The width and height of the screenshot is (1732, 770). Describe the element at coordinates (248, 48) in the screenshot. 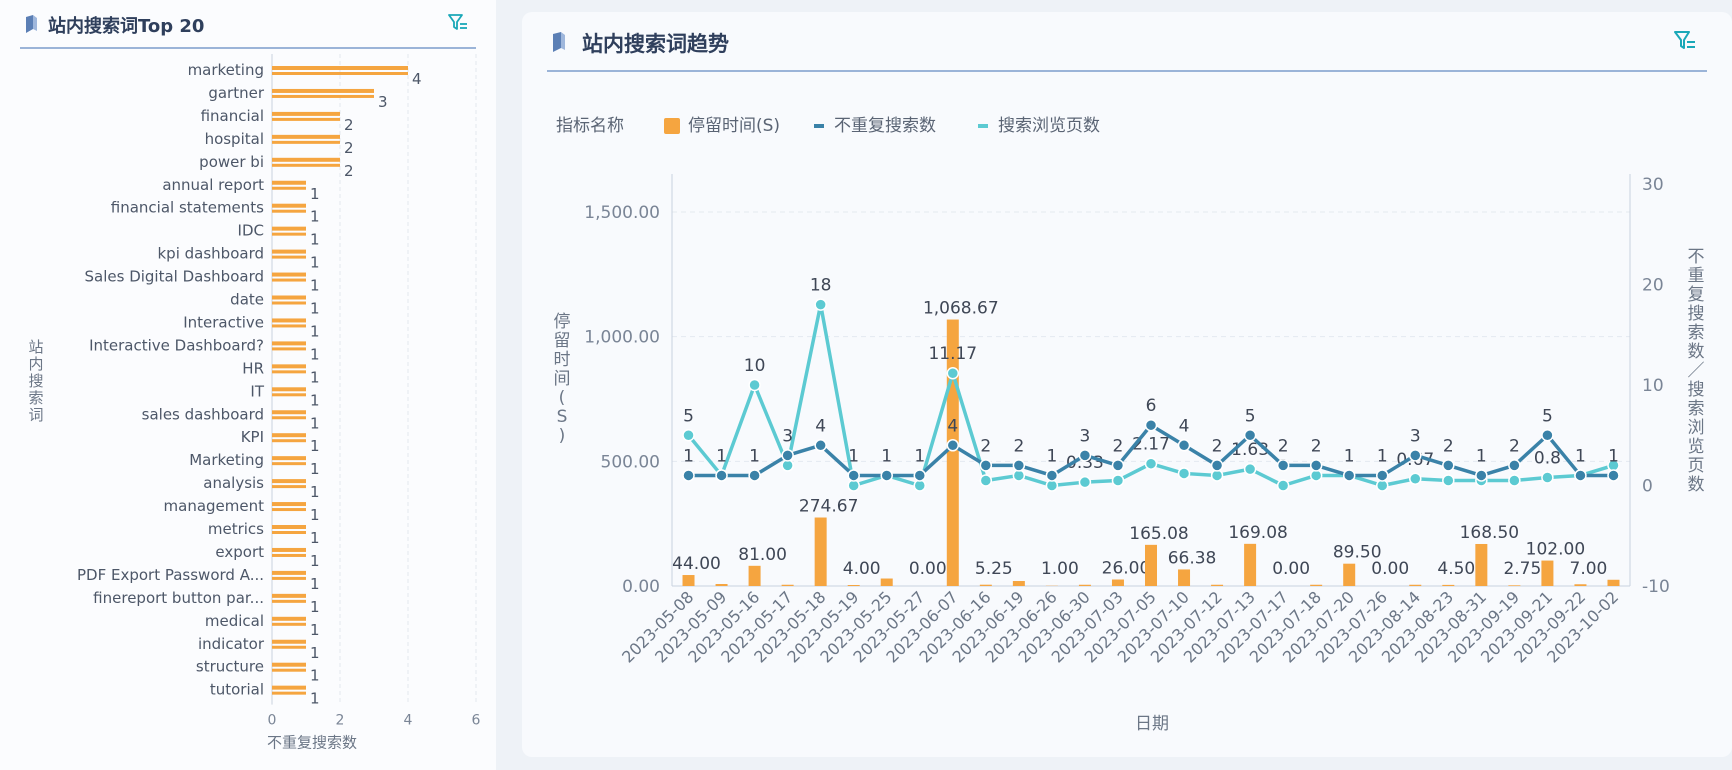

I see `left-title-divider` at that location.